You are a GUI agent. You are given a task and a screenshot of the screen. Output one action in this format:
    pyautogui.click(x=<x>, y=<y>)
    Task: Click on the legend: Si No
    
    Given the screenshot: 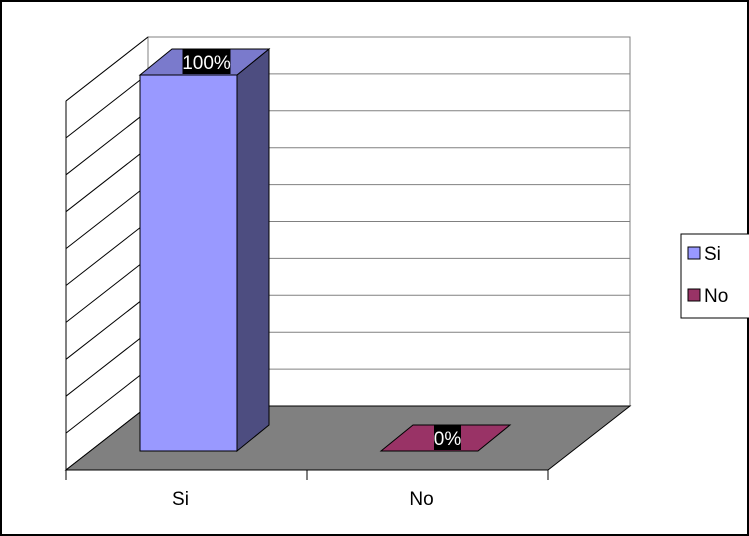 What is the action you would take?
    pyautogui.click(x=714, y=276)
    